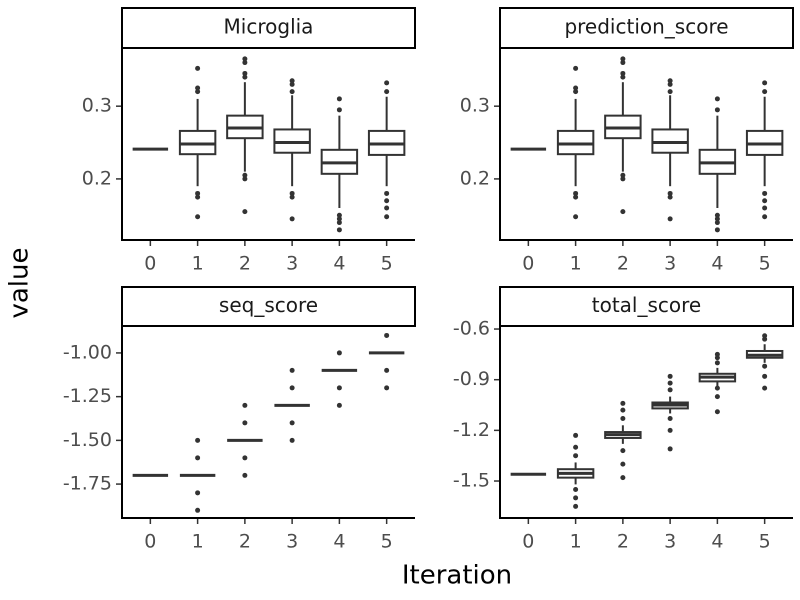 This screenshot has width=800, height=600. What do you see at coordinates (87, 396) in the screenshot?
I see `y-tick-label: -1.25` at bounding box center [87, 396].